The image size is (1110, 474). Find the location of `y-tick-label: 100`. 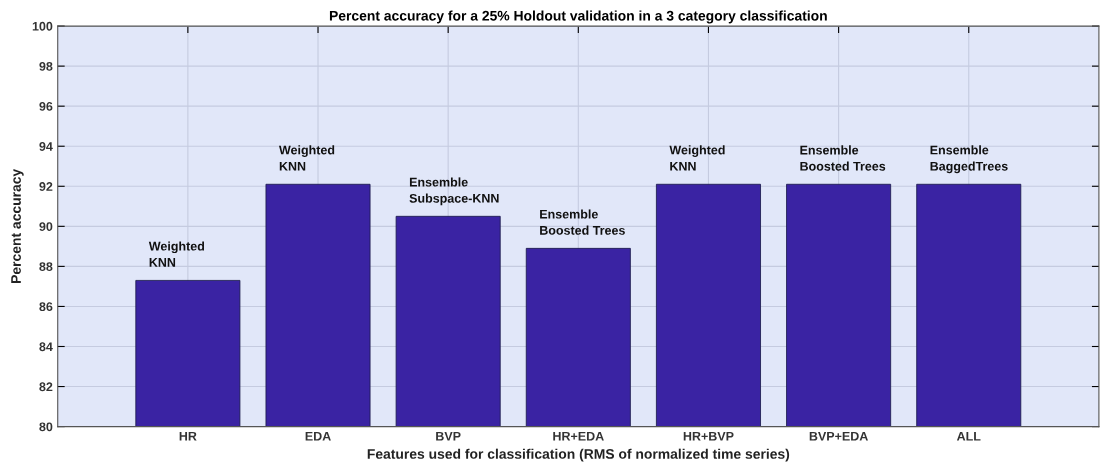

y-tick-label: 100 is located at coordinates (42, 26).